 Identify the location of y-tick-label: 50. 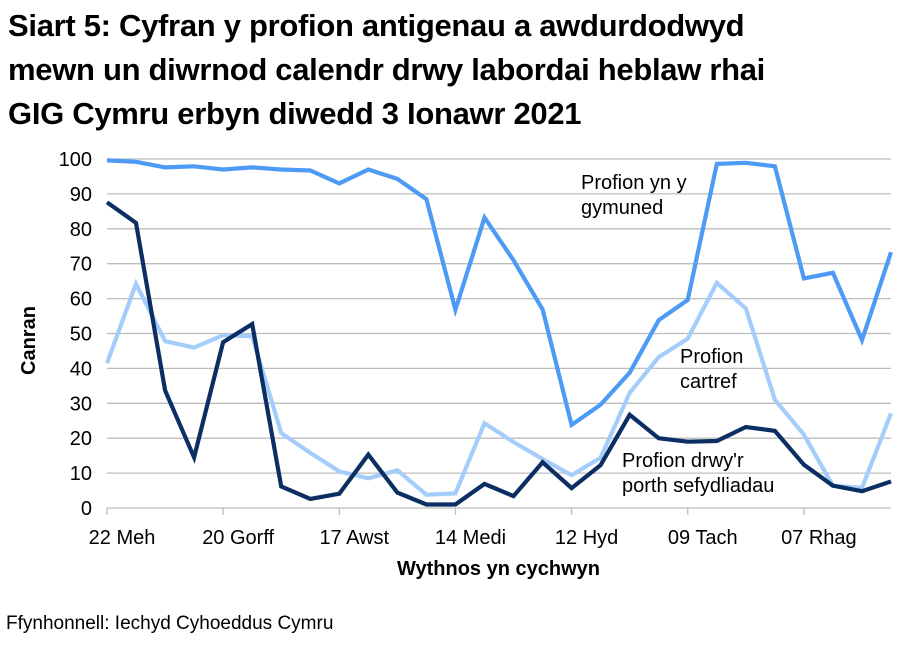
(81, 335).